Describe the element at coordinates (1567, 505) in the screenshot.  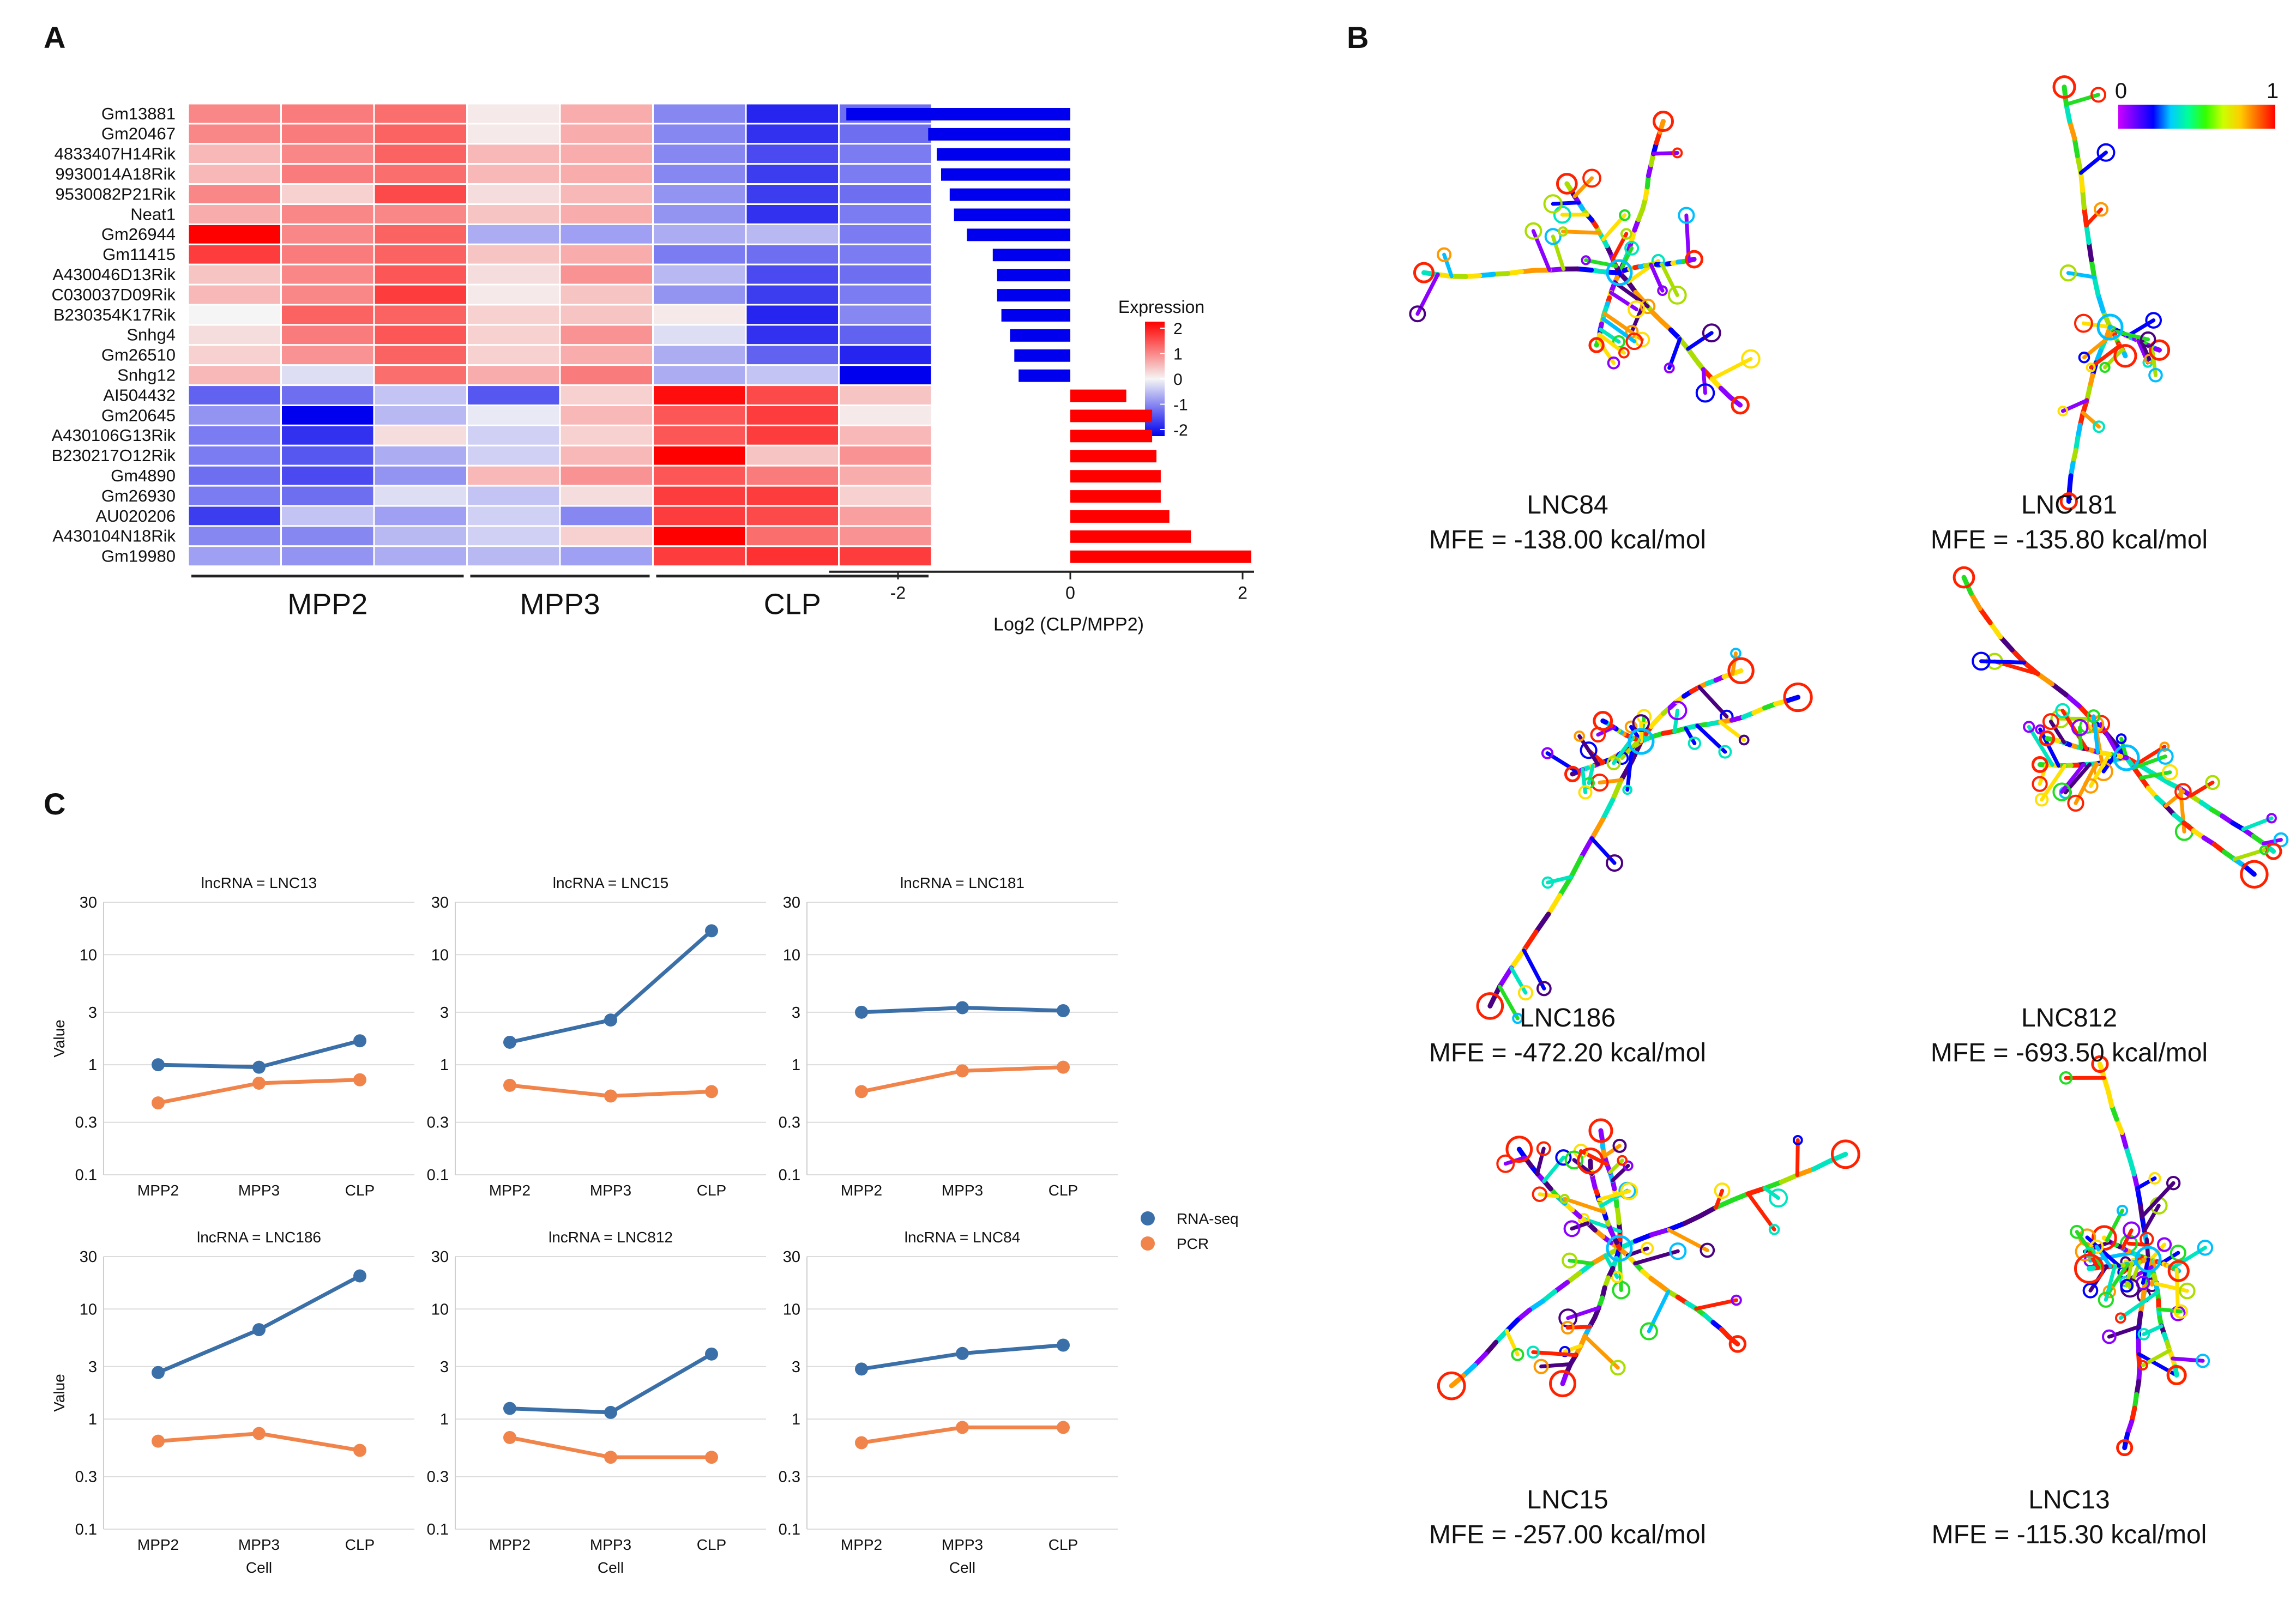
I see `structure-name: LNC84` at that location.